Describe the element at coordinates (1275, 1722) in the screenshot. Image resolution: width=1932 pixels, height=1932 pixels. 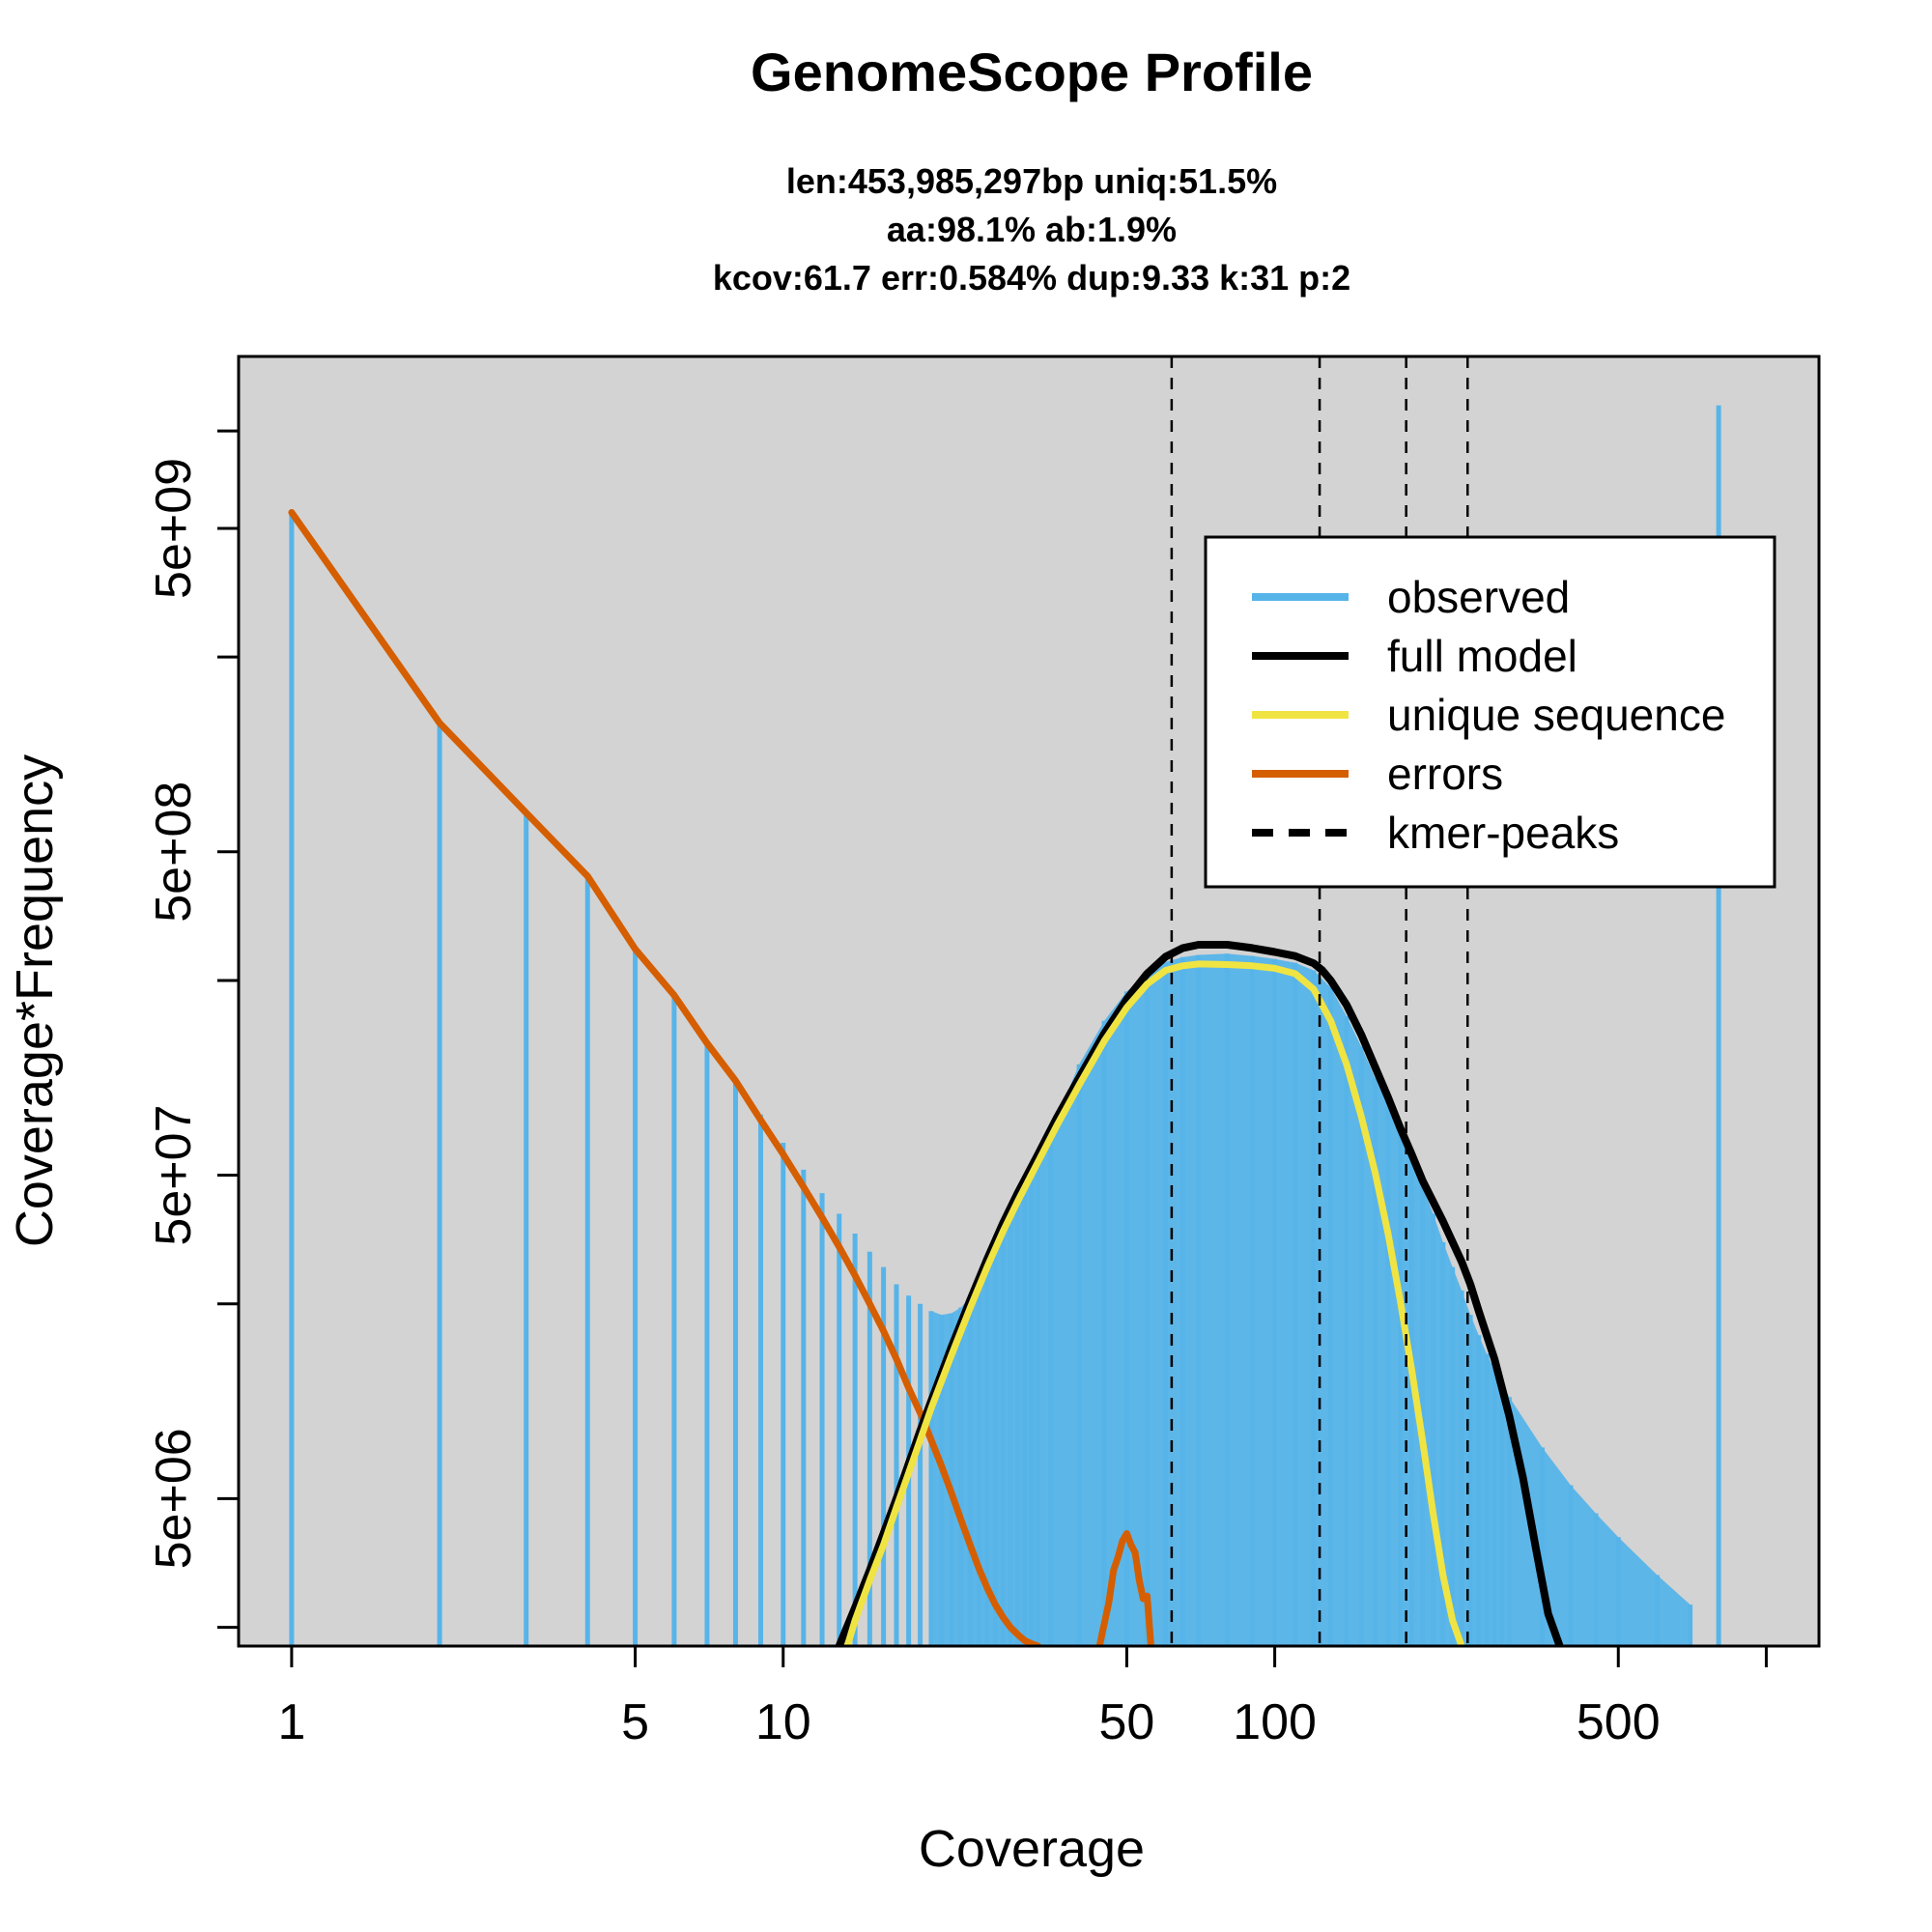
I see `x-tick-label: 100` at that location.